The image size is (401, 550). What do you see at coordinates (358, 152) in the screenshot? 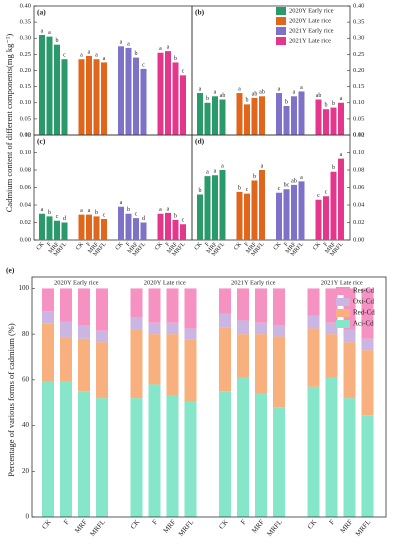
I see `y-tick-label: 0.10` at bounding box center [358, 152].